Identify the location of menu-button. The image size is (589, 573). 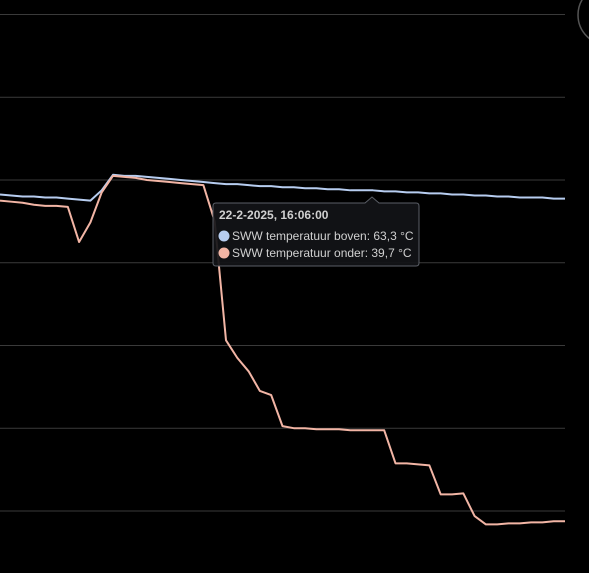
(583, 22).